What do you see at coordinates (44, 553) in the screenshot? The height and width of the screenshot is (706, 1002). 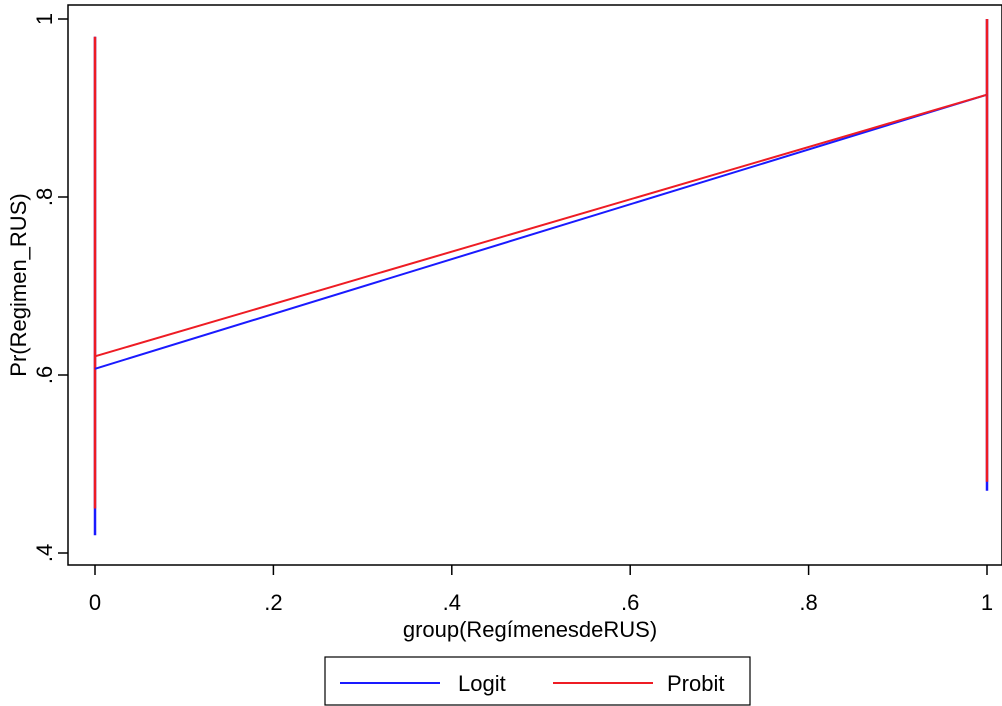 I see `y-tick-label-0: .4` at bounding box center [44, 553].